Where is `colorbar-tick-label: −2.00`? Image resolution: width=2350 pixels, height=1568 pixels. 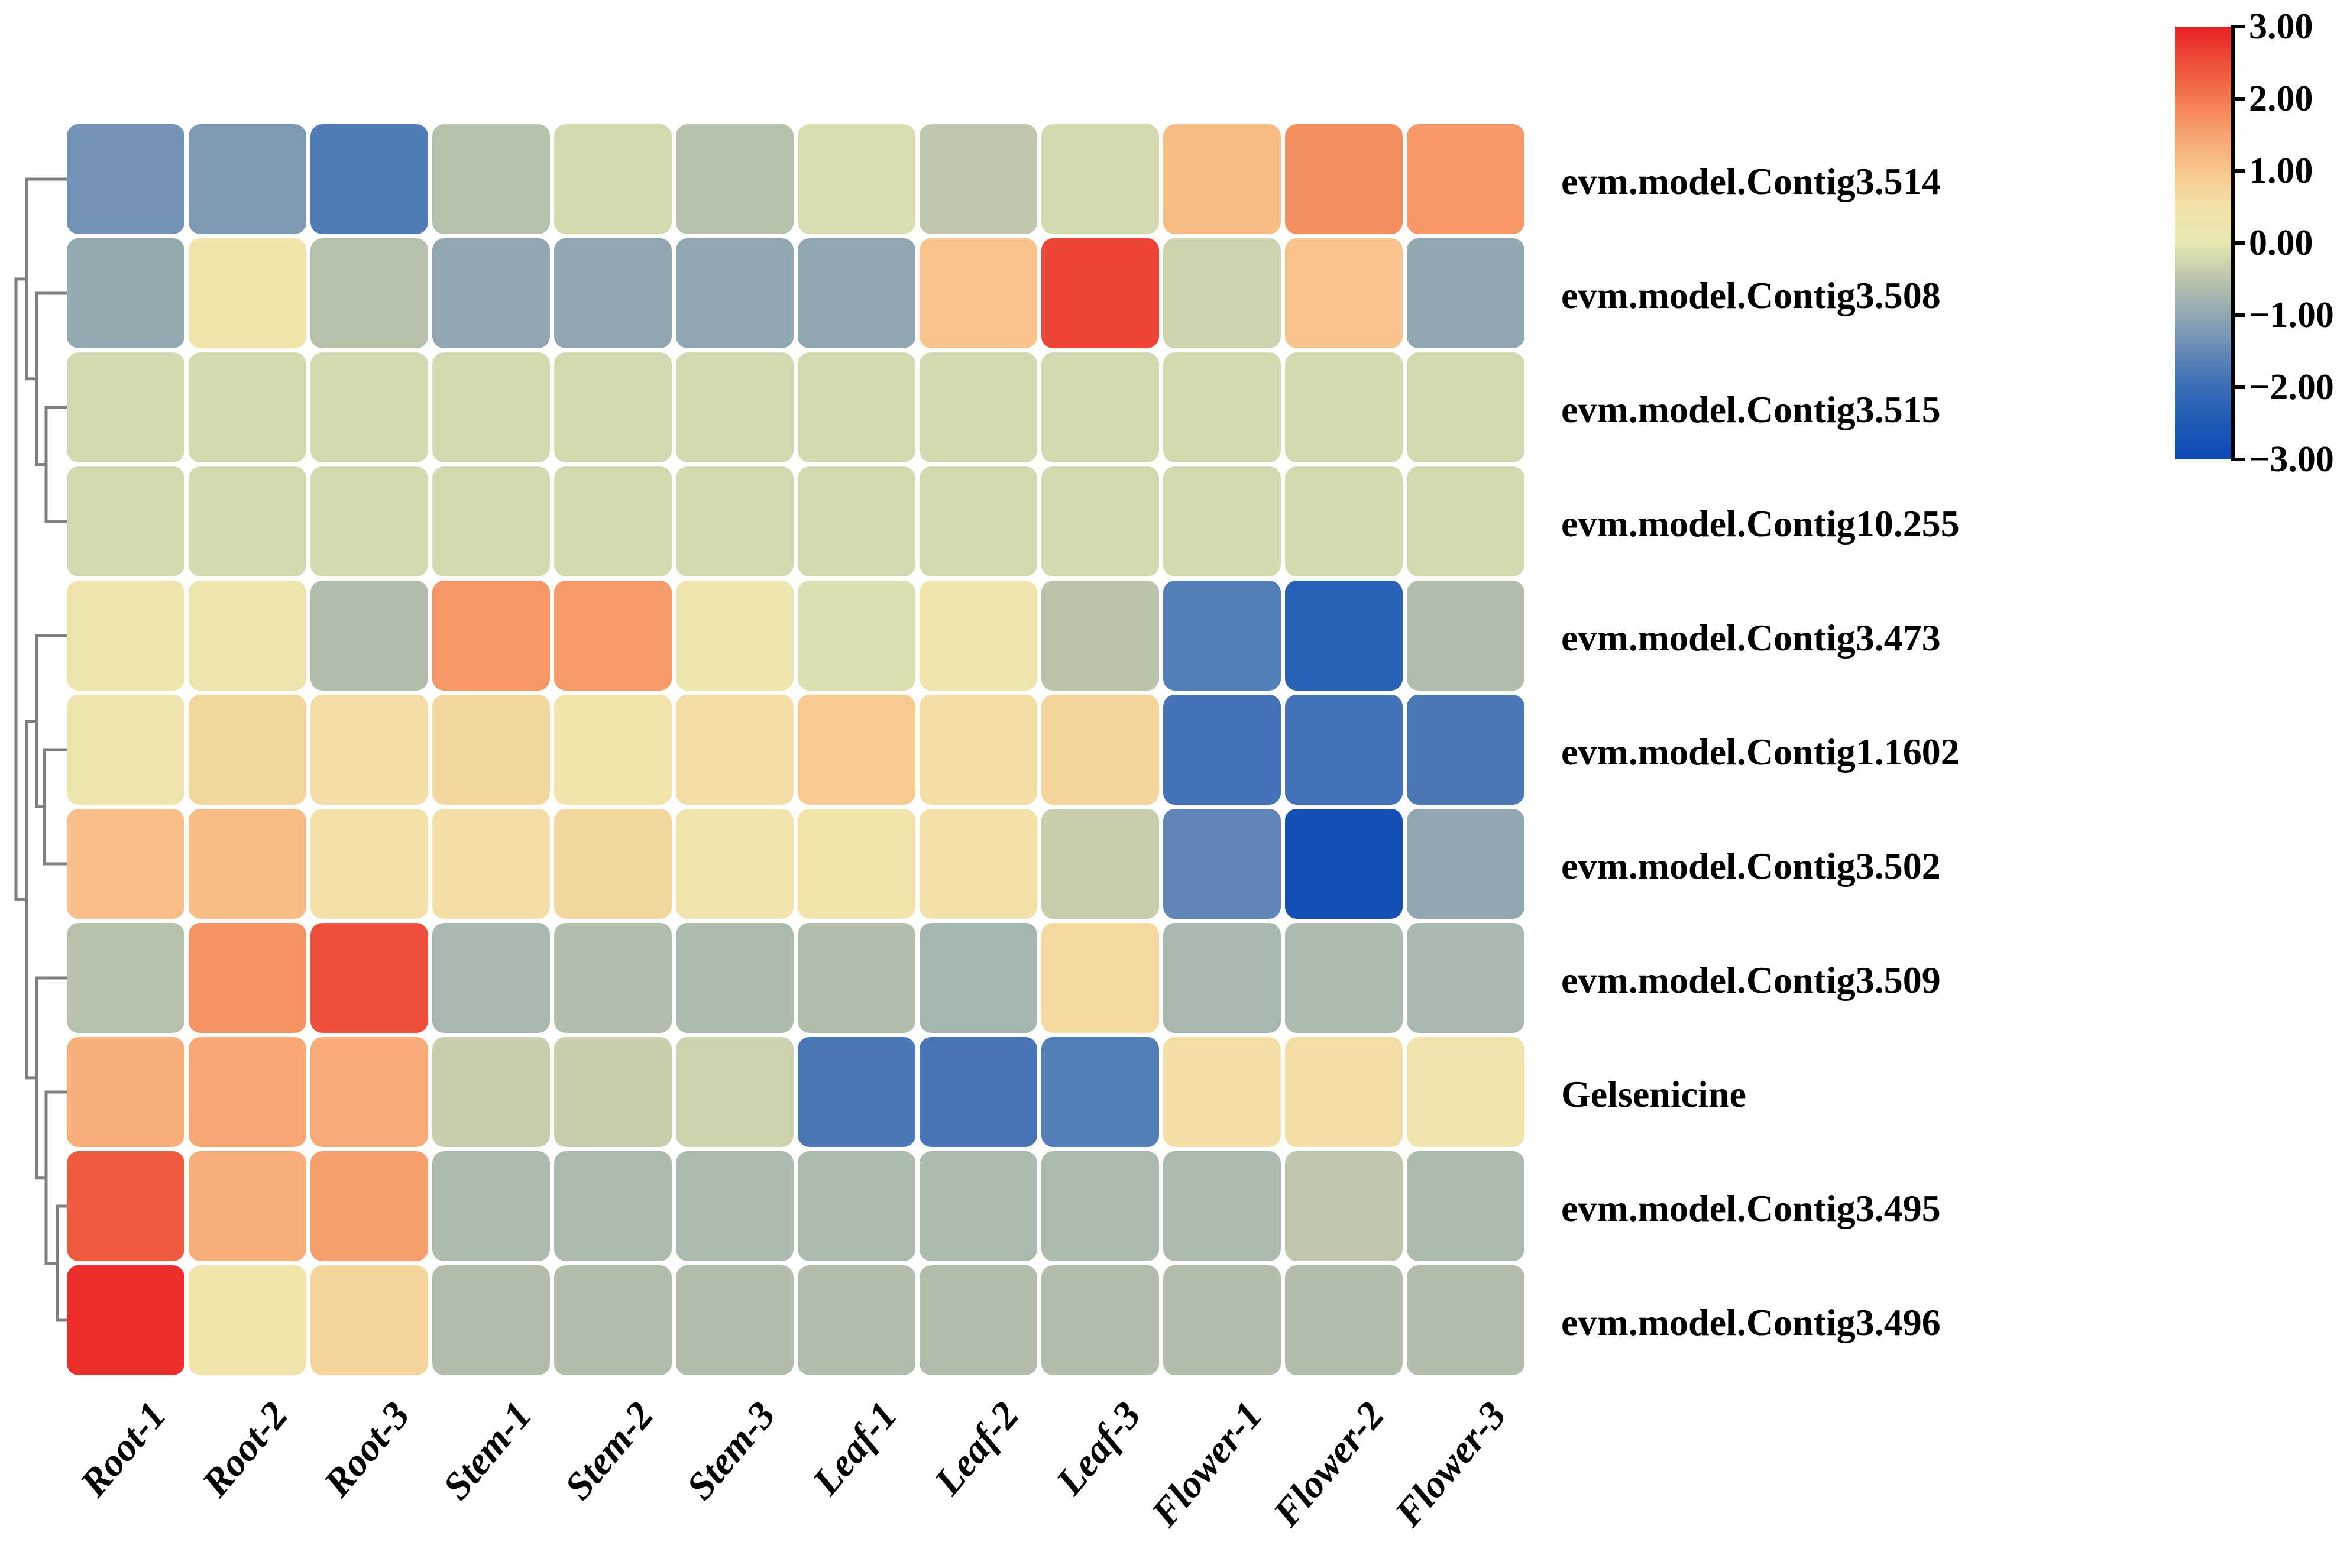 colorbar-tick-label: −2.00 is located at coordinates (2291, 387).